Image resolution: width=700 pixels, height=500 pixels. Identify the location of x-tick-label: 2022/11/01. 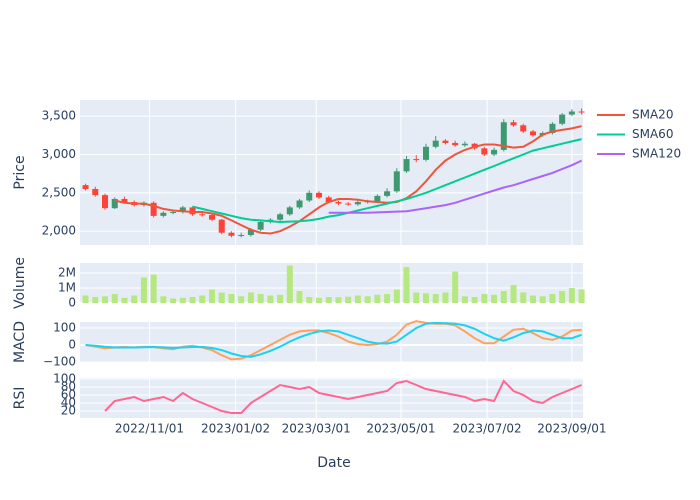
(149, 429).